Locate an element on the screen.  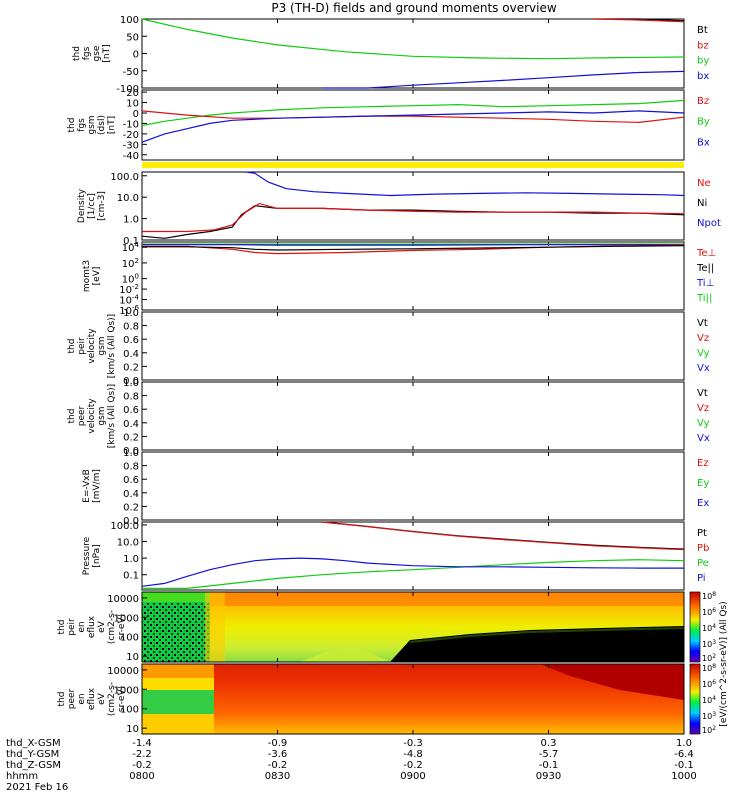
y-axis-label-peir-velocity: thd is located at coordinates (72, 346).